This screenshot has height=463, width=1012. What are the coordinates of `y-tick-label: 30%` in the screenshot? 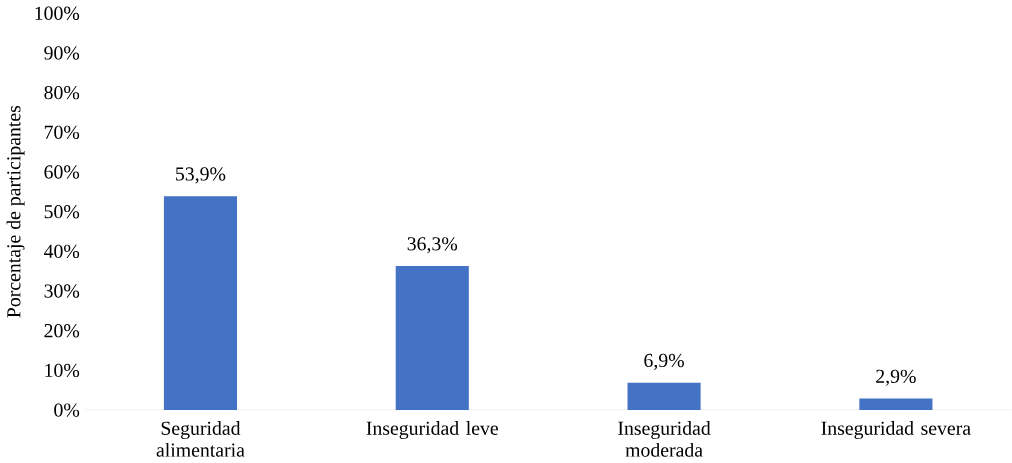 It's located at (62, 291).